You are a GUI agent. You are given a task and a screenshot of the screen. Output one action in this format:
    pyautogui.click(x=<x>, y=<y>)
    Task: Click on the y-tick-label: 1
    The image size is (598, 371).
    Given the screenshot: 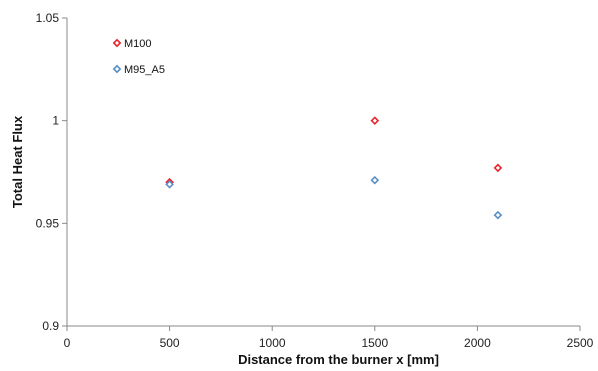 What is the action you would take?
    pyautogui.click(x=55, y=121)
    